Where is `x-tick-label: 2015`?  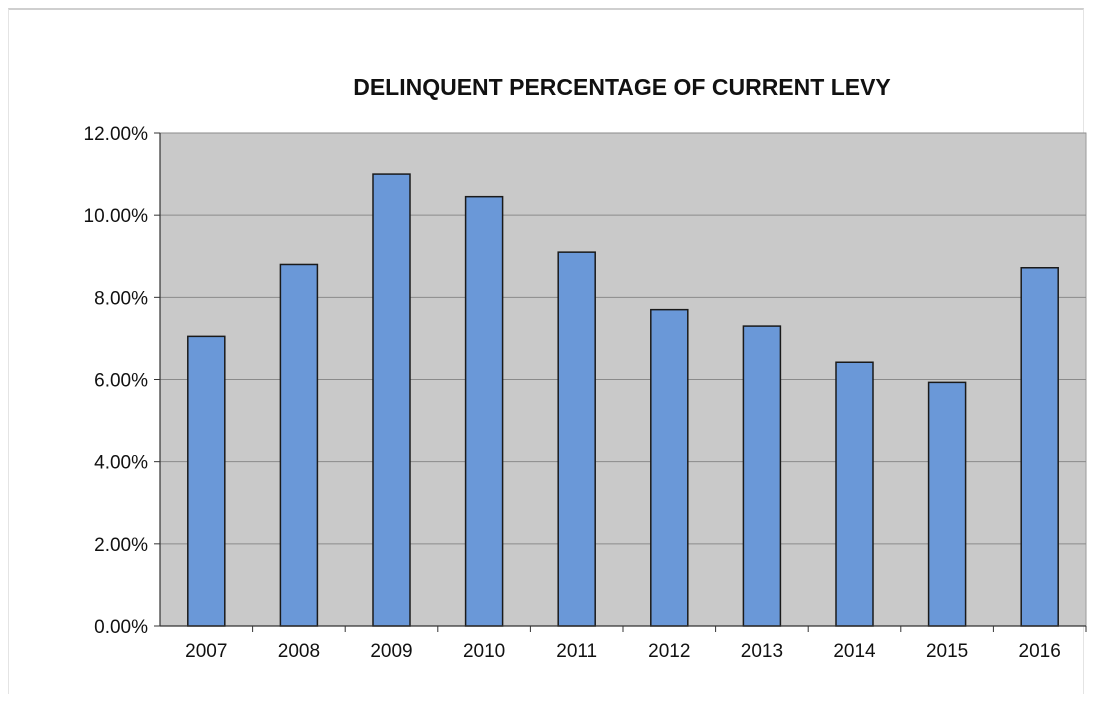 x-tick-label: 2015 is located at coordinates (947, 651).